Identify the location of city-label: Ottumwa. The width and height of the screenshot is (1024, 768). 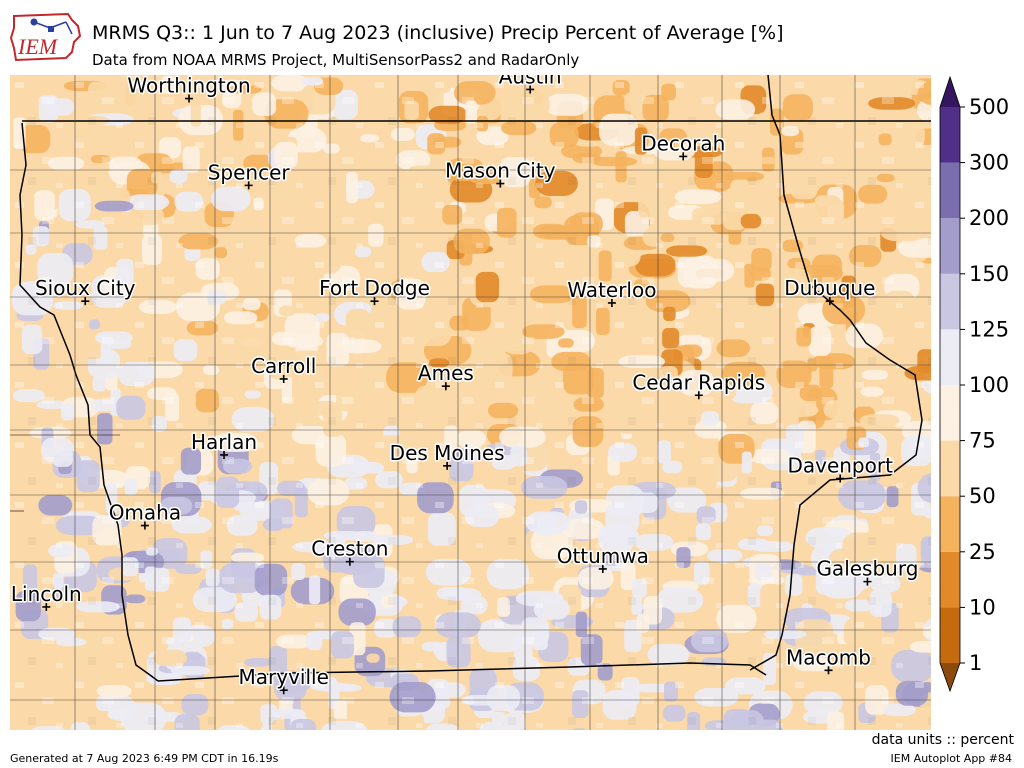
(603, 556).